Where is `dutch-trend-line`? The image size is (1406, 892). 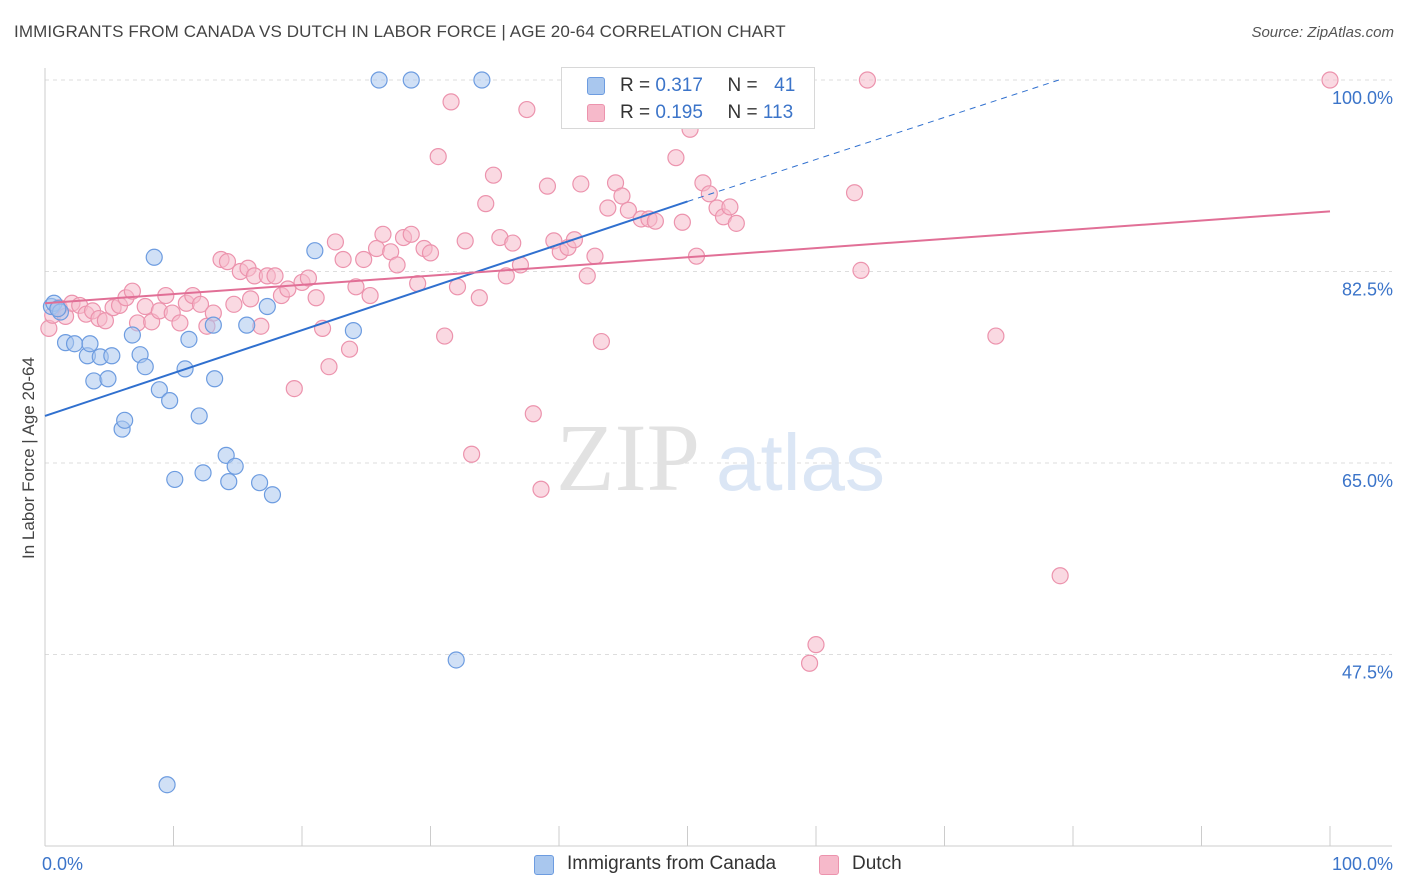
dutch-trend-line is located at coordinates (687, 257).